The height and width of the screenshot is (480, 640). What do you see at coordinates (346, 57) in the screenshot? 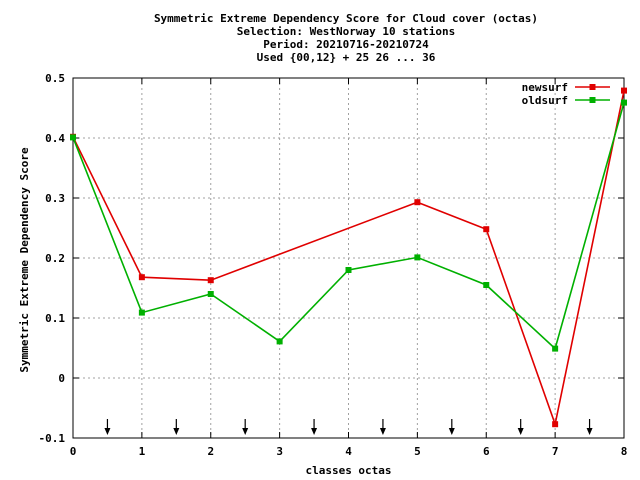
I see `title-line-3: Used {00,12} + 25 26 ... 36` at bounding box center [346, 57].